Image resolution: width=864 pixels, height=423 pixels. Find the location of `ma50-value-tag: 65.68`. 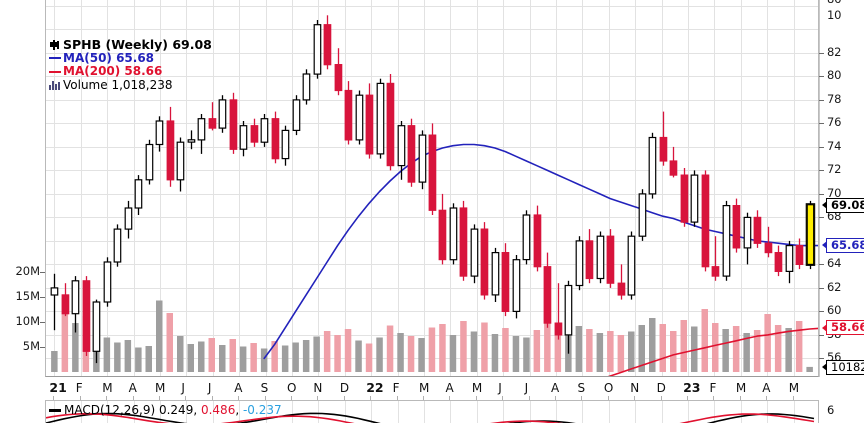

ma50-value-tag: 65.68 is located at coordinates (842, 245).